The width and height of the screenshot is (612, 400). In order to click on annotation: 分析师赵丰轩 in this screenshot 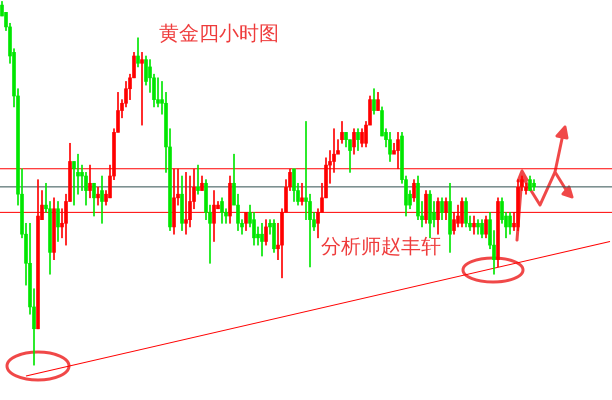, I will do `click(381, 246)`.